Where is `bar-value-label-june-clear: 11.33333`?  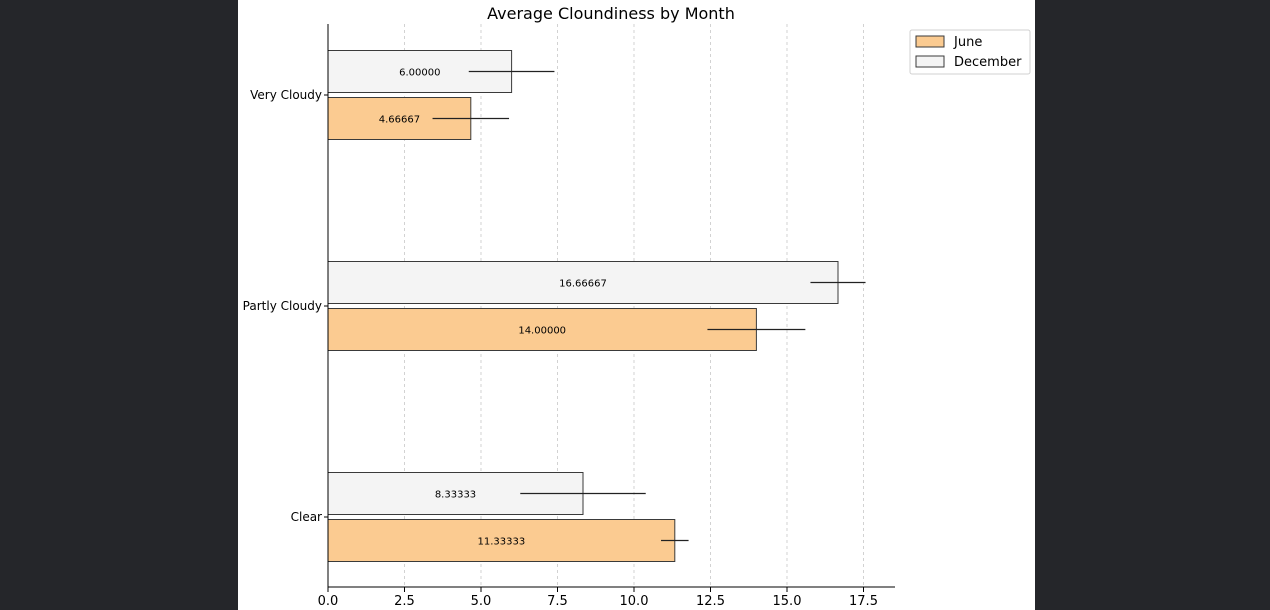
bar-value-label-june-clear: 11.33333 is located at coordinates (502, 542).